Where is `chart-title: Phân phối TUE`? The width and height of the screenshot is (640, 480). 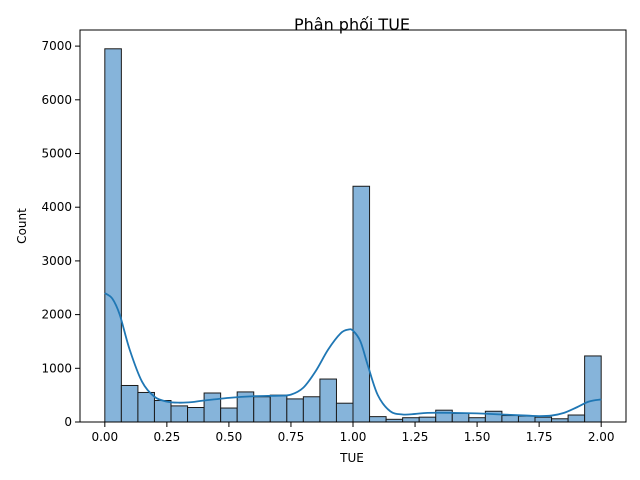 chart-title: Phân phối TUE is located at coordinates (352, 24).